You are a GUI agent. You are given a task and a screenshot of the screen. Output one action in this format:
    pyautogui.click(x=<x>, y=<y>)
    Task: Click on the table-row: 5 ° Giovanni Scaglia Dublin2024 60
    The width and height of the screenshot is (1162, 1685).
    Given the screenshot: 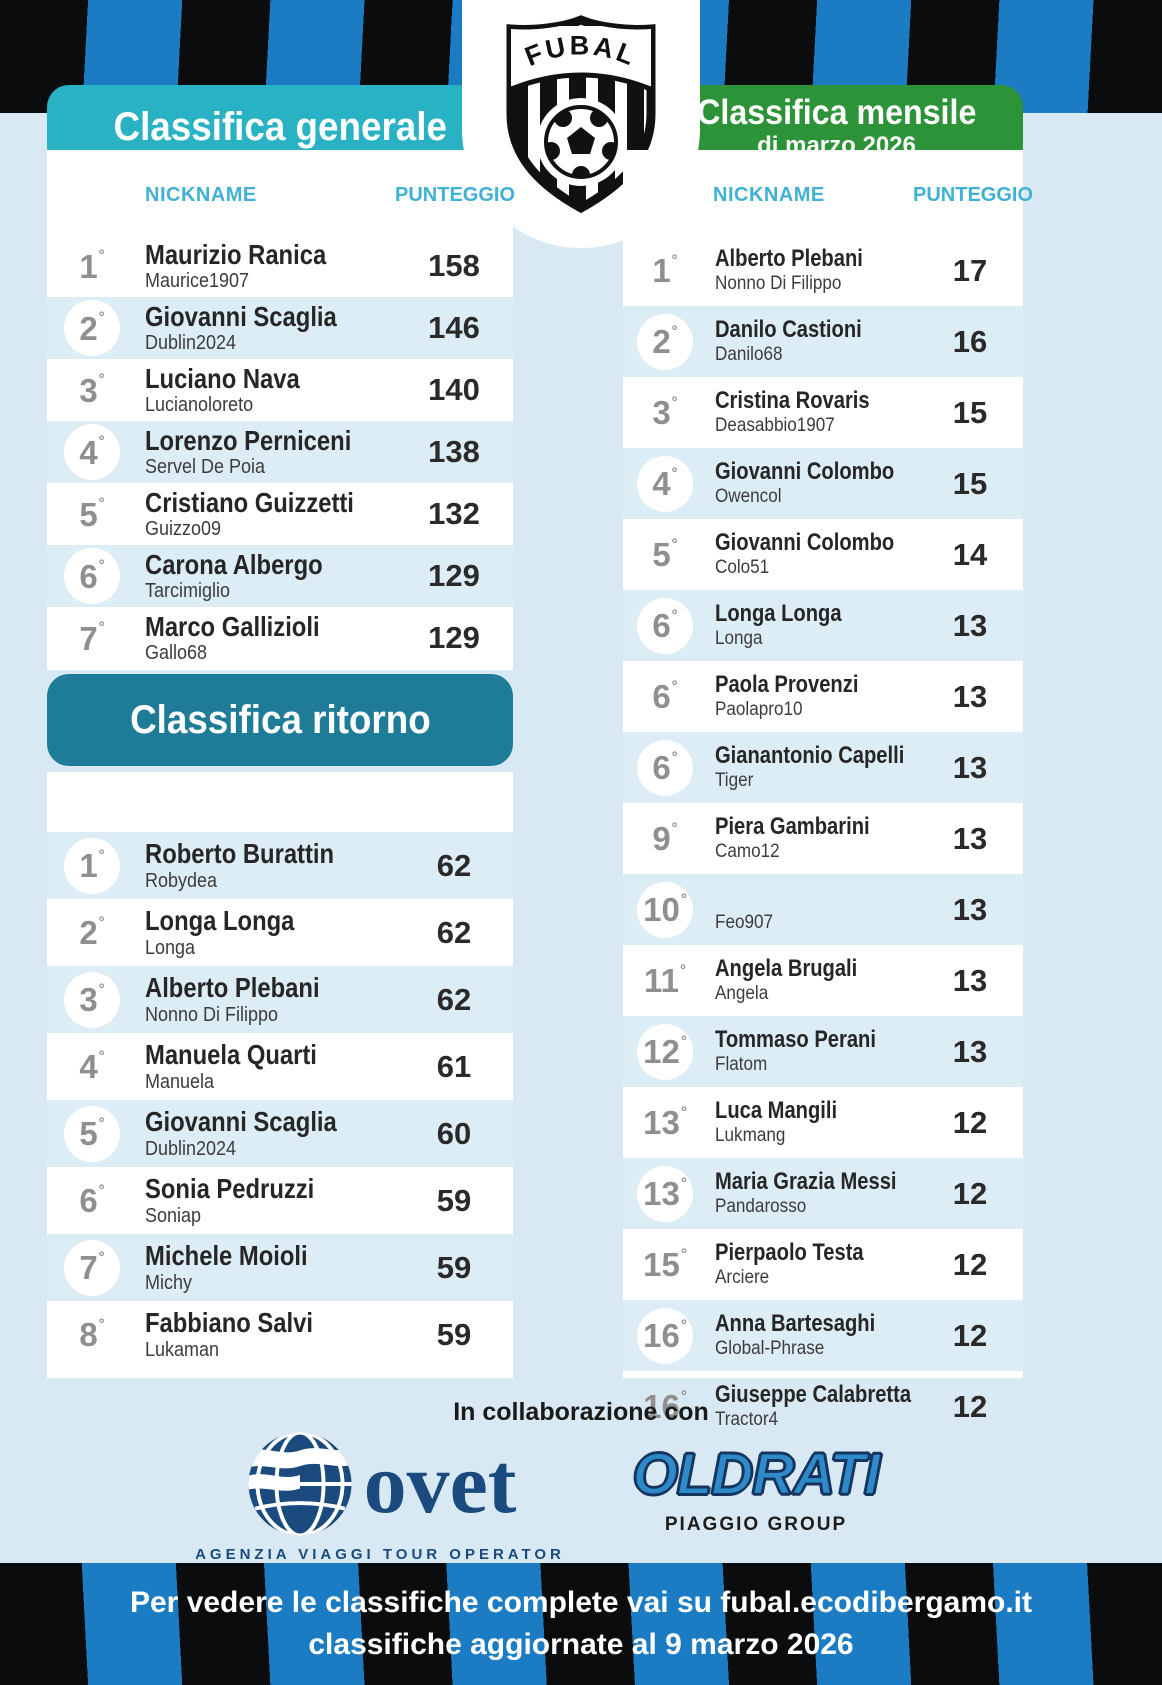 What is the action you would take?
    pyautogui.click(x=280, y=1133)
    